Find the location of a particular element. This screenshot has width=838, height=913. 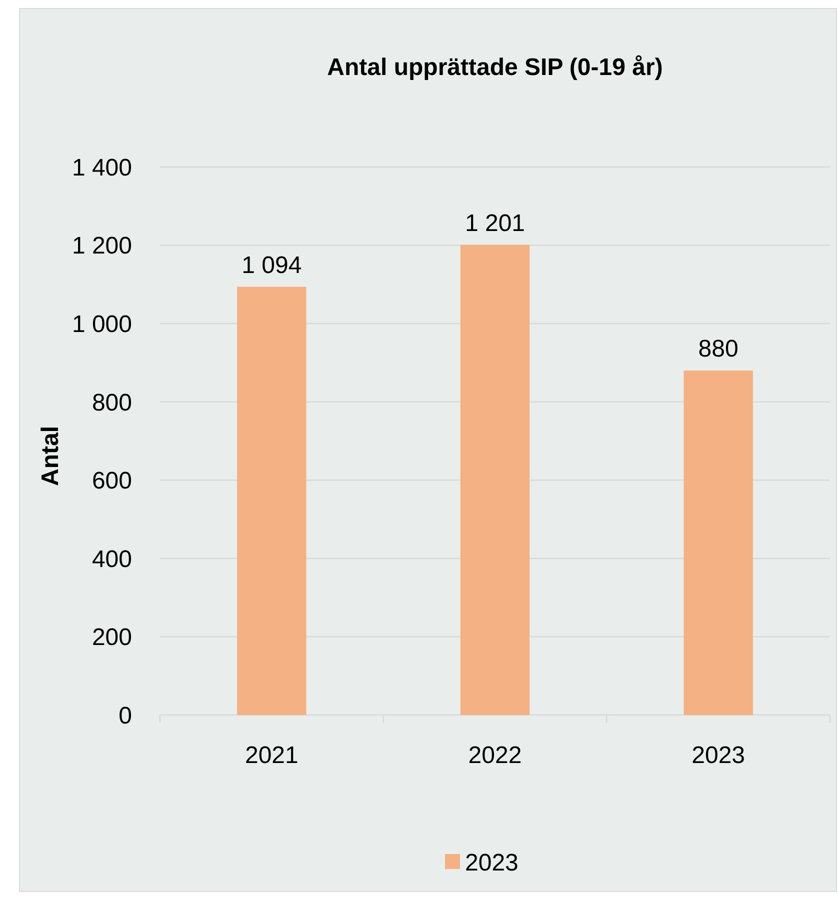

y-tick-label: 200 is located at coordinates (112, 638).